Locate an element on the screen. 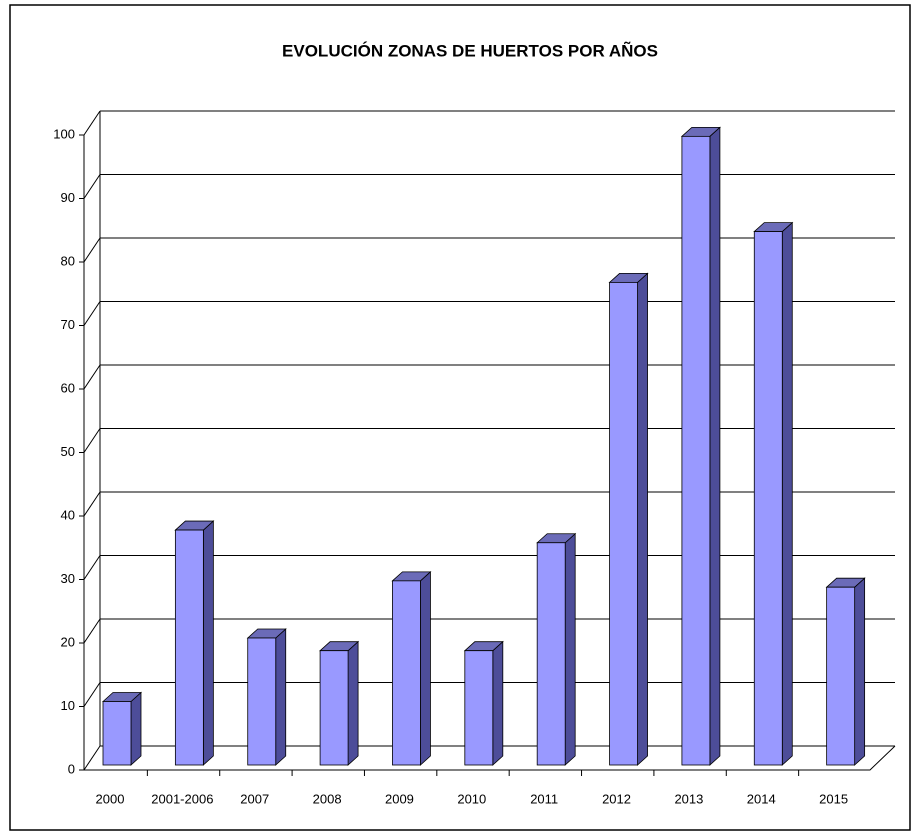 Image resolution: width=922 pixels, height=837 pixels. x-tick-label: 2015 is located at coordinates (833, 798).